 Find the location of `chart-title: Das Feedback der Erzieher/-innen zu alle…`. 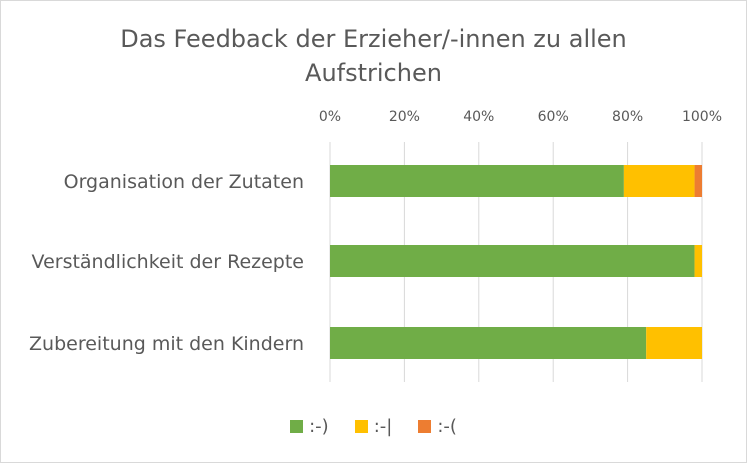

chart-title: Das Feedback der Erzieher/-innen zu alle… is located at coordinates (373, 56).